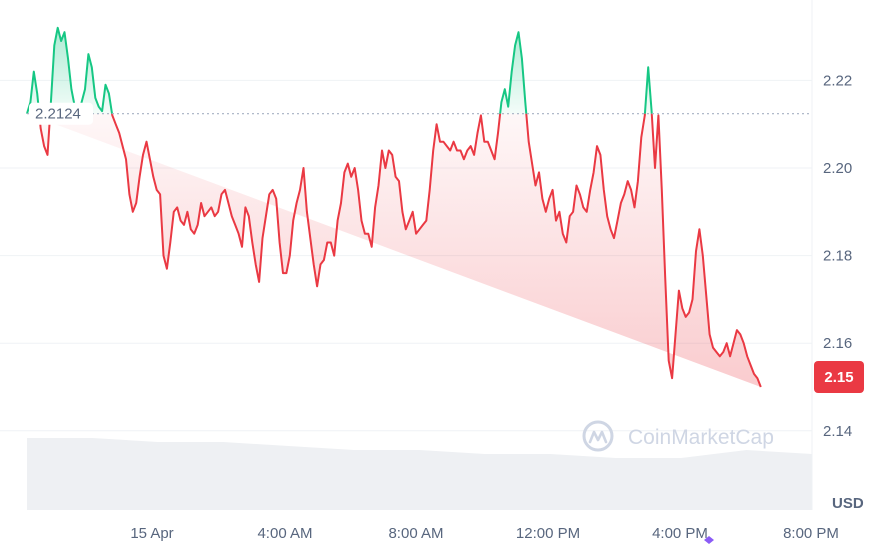 This screenshot has height=544, width=885. I want to click on y-axis-ticks: 2.14 2.16 2.18 2.20 2.22, so click(837, 255).